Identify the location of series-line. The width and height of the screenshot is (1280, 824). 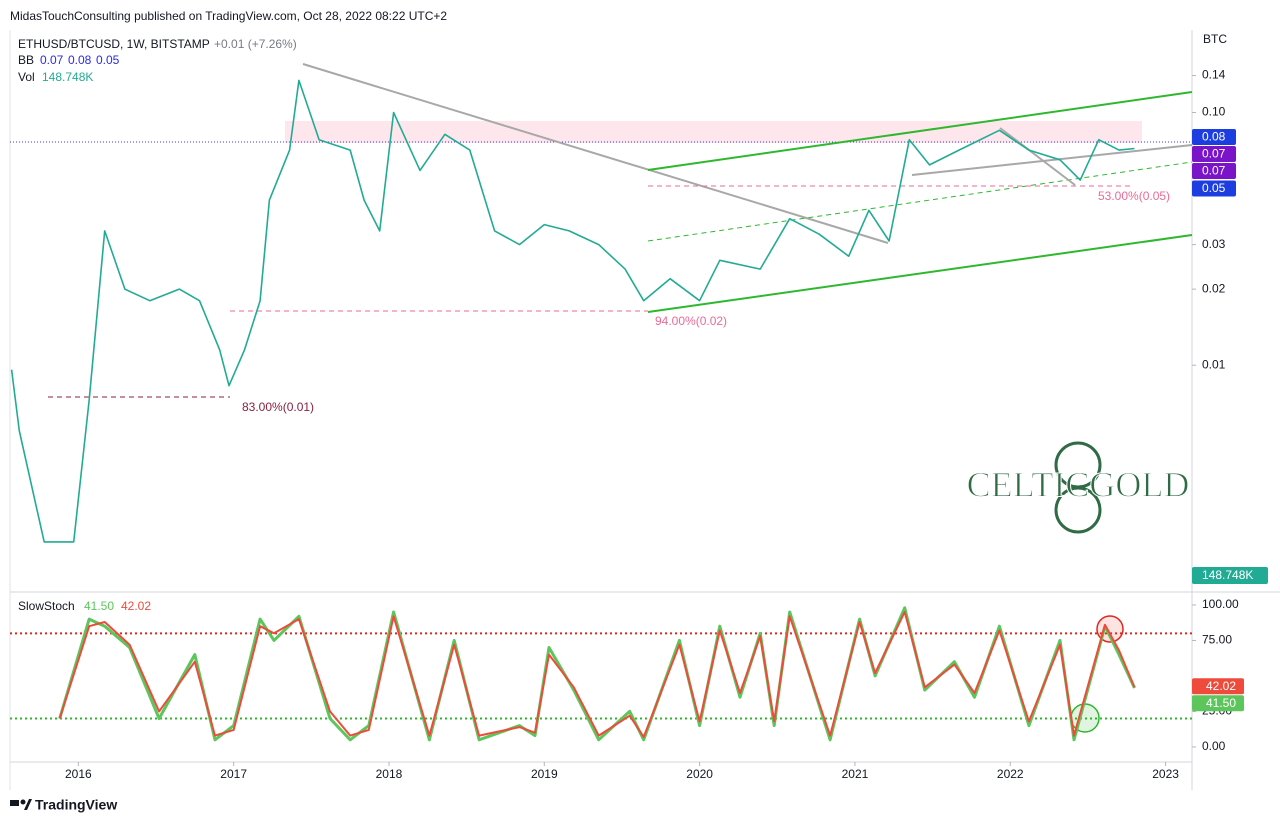
(597, 674).